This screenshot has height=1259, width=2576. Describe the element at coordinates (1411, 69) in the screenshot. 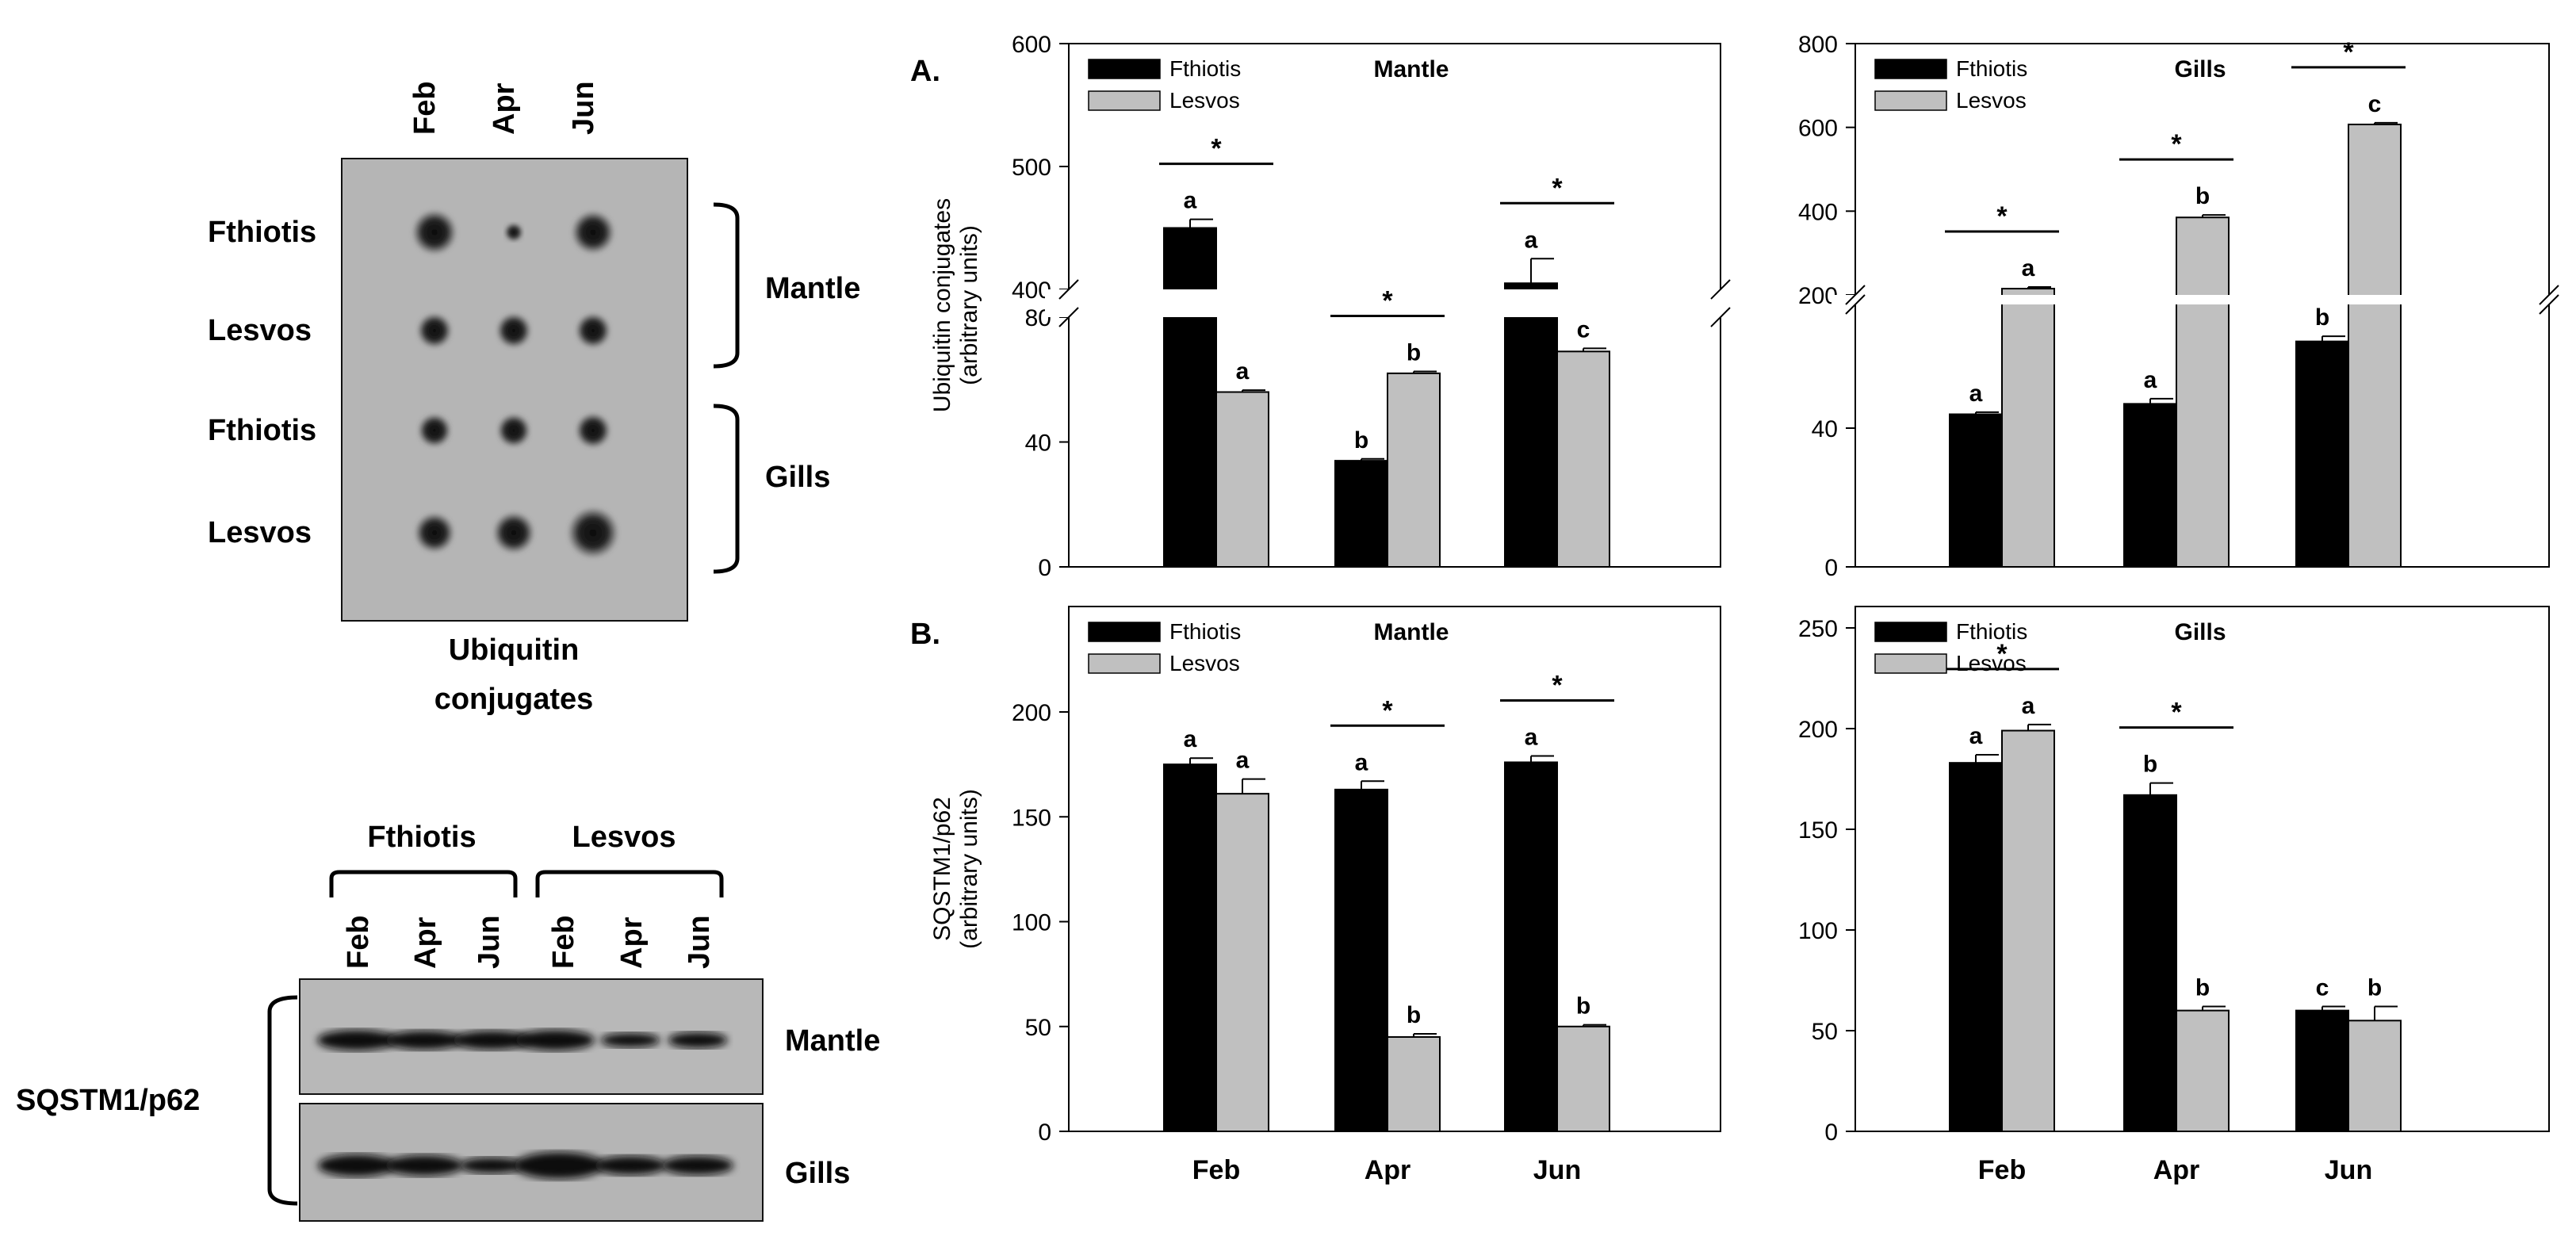

I see `chart-title: Mantle` at that location.